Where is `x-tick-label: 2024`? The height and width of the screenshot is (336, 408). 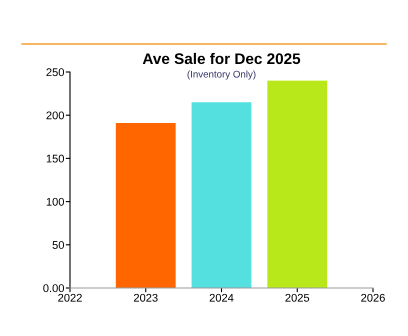
x-tick-label: 2024 is located at coordinates (222, 298).